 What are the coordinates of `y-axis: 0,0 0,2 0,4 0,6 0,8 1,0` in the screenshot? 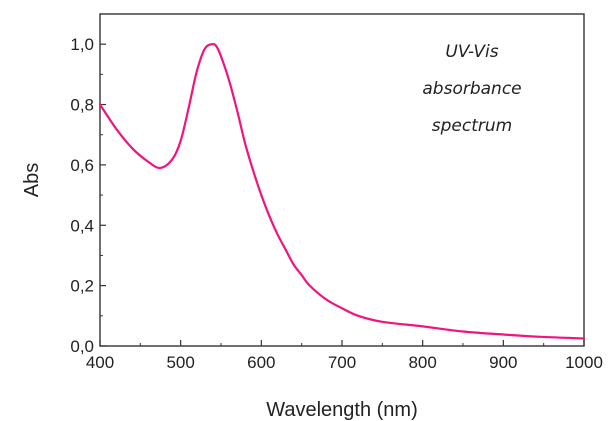 It's located at (88, 184).